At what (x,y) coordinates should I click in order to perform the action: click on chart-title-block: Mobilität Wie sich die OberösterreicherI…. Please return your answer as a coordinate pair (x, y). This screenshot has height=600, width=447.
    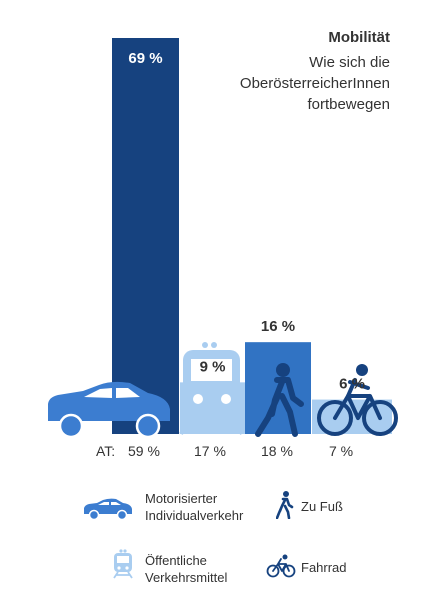
    Looking at the image, I should click on (315, 71).